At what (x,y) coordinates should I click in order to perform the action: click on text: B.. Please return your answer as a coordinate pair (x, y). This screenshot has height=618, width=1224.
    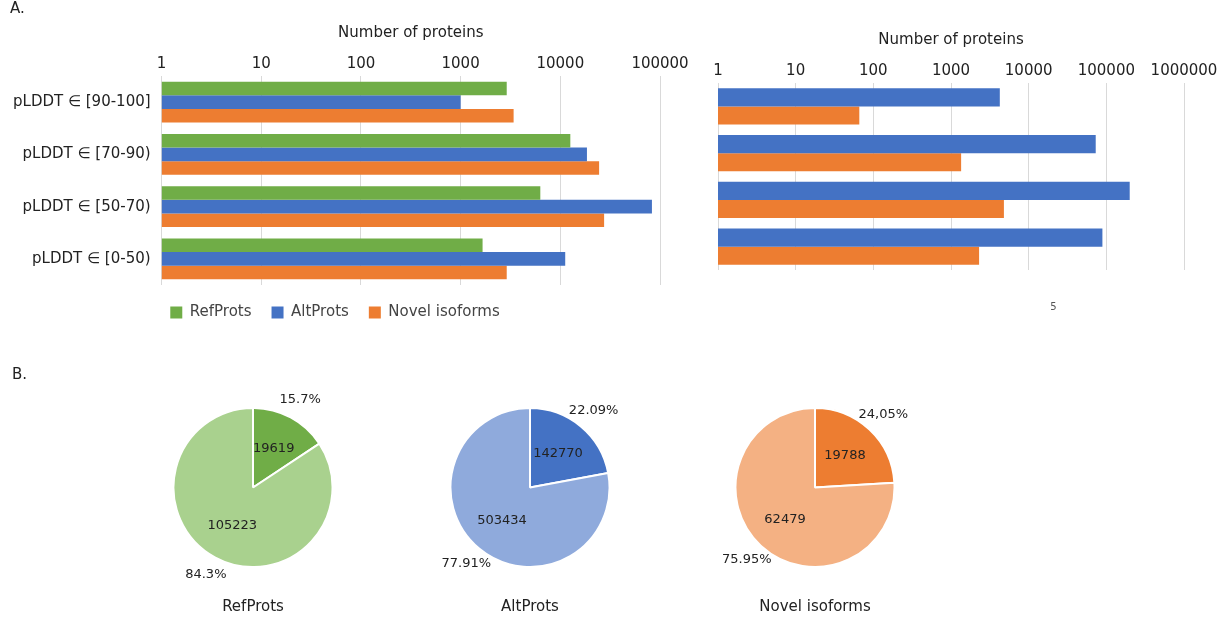
    Looking at the image, I should click on (20, 374).